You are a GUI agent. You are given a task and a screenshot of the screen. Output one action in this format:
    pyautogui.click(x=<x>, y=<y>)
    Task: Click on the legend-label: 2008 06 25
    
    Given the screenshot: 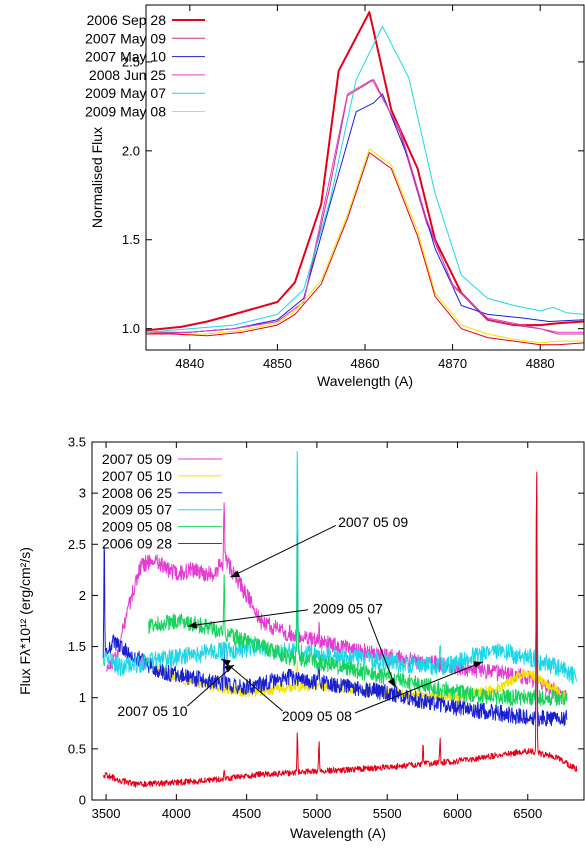 What is the action you would take?
    pyautogui.click(x=137, y=493)
    